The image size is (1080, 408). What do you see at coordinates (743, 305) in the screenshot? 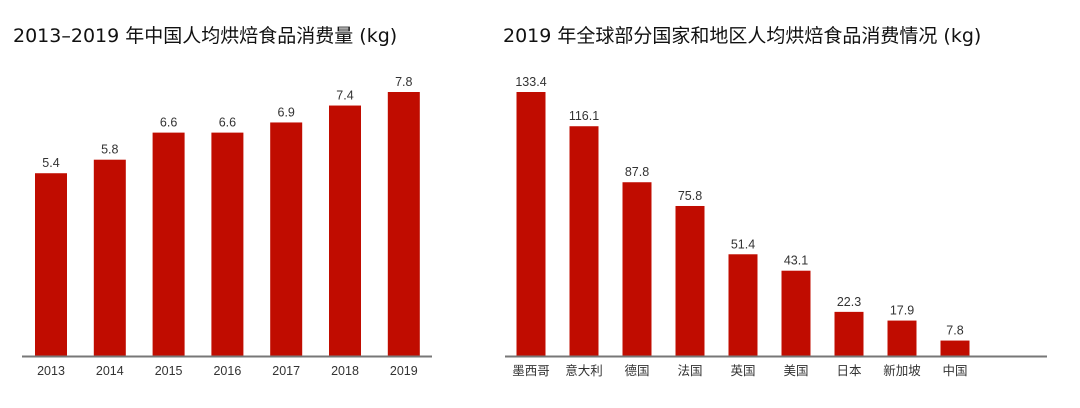
I see `bar-英国` at bounding box center [743, 305].